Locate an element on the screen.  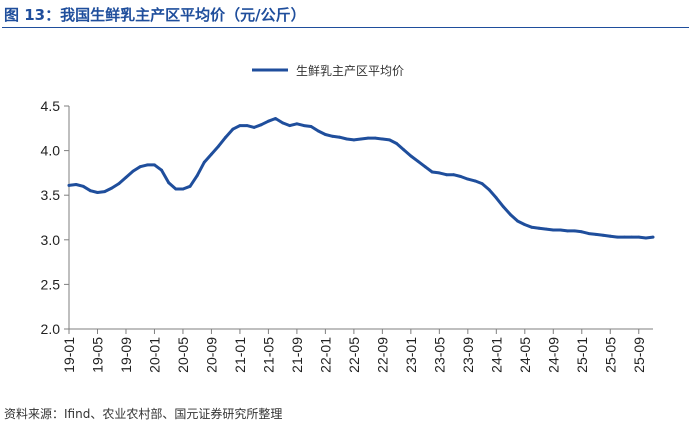
title-divider is located at coordinates (345, 27).